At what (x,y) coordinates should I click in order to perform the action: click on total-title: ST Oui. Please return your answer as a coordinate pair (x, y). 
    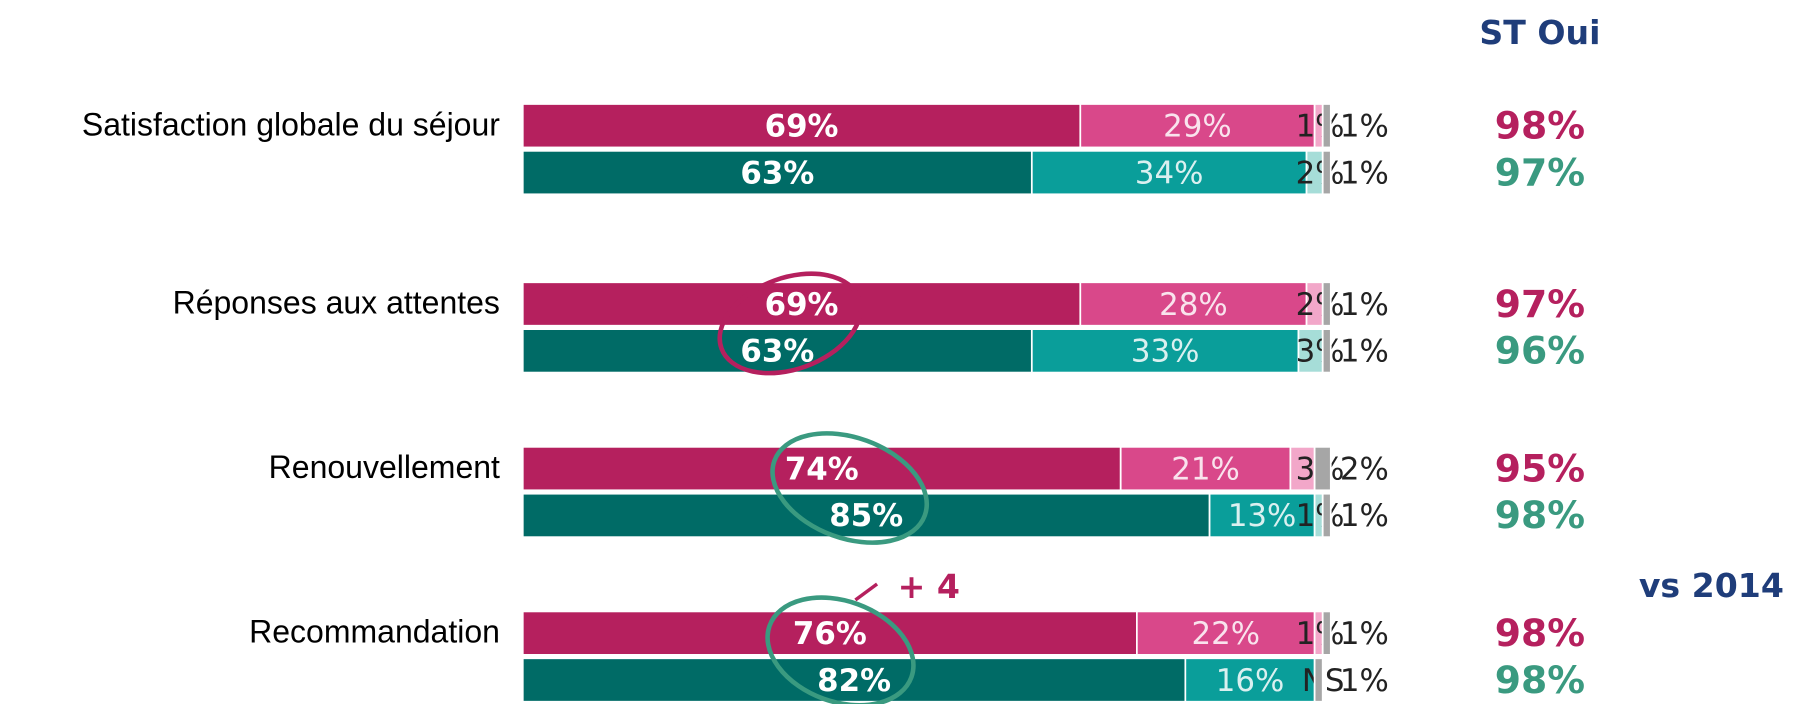
    Looking at the image, I should click on (1539, 32).